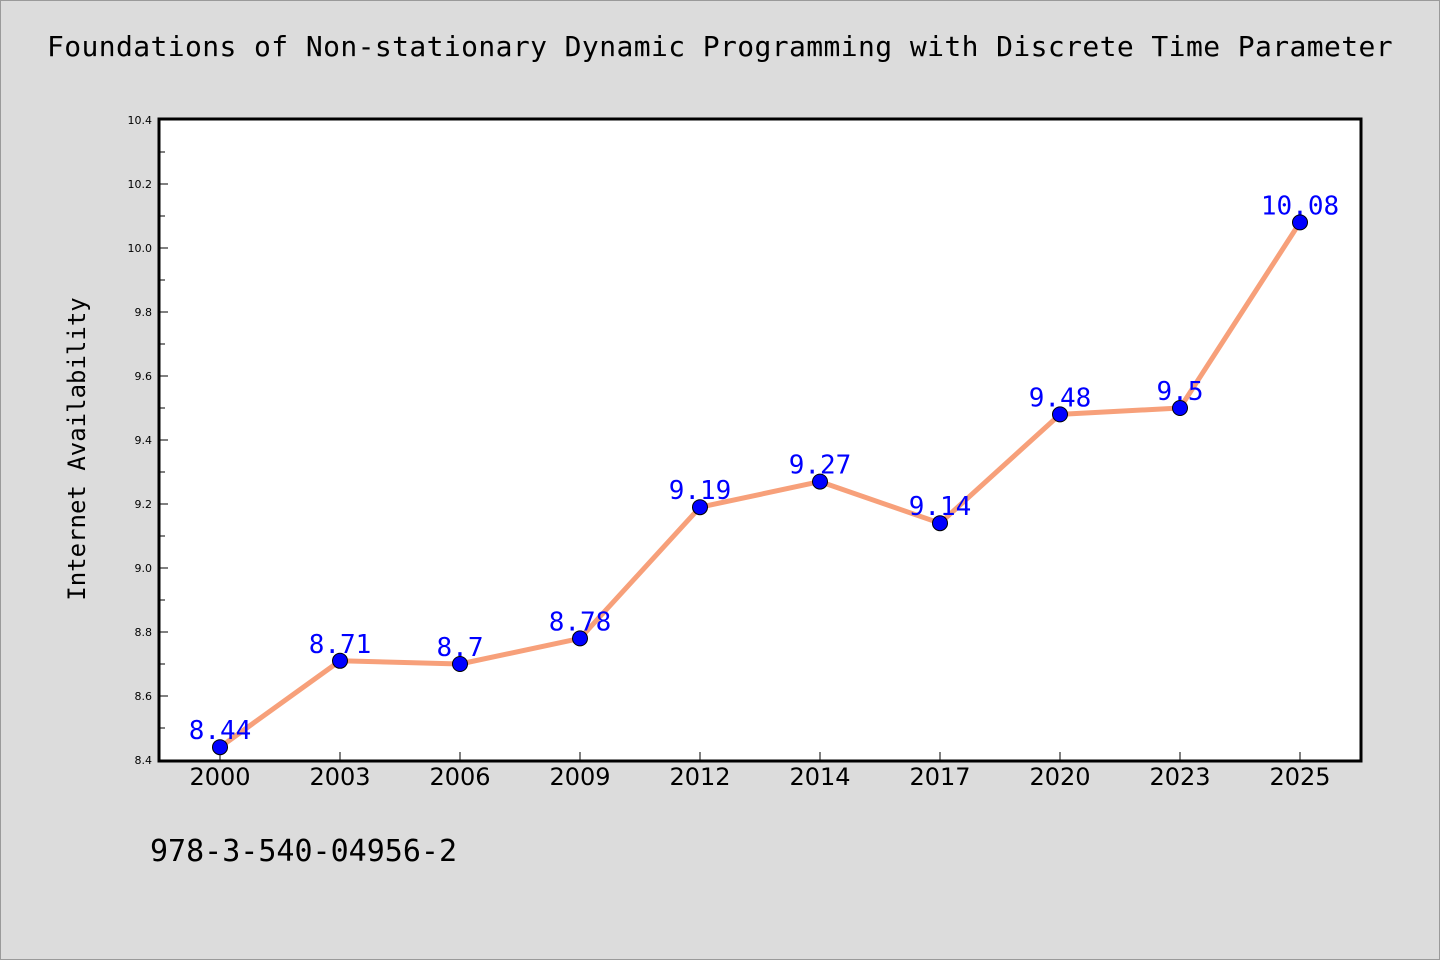 Image resolution: width=1440 pixels, height=960 pixels. What do you see at coordinates (700, 491) in the screenshot?
I see `data-label: 9.19` at bounding box center [700, 491].